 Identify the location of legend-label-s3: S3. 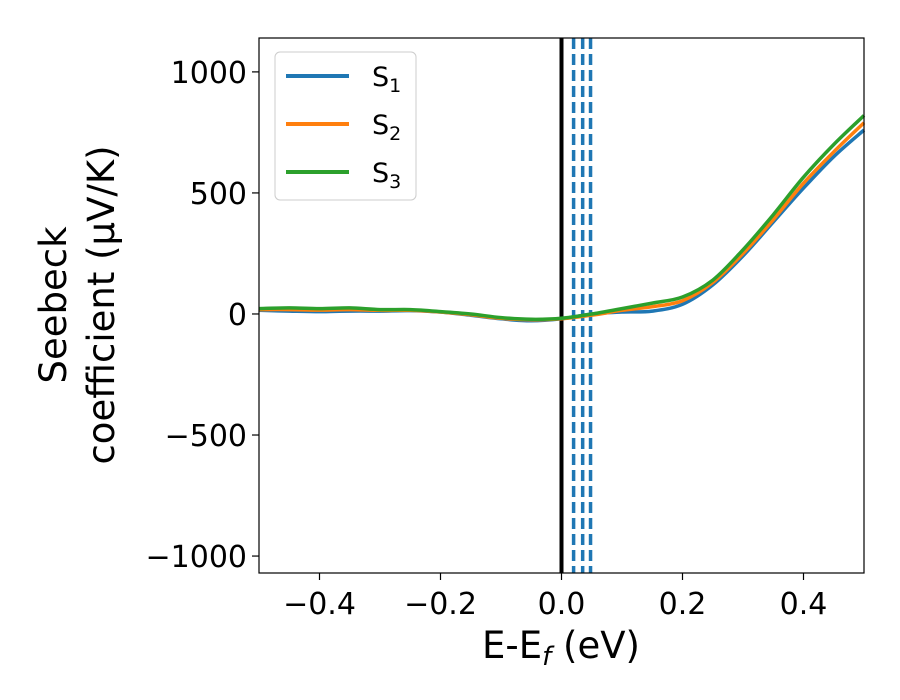
(386, 175).